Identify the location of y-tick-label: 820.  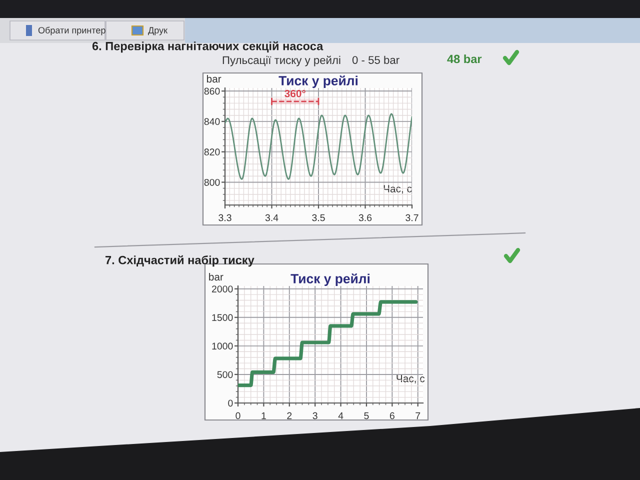
(212, 152).